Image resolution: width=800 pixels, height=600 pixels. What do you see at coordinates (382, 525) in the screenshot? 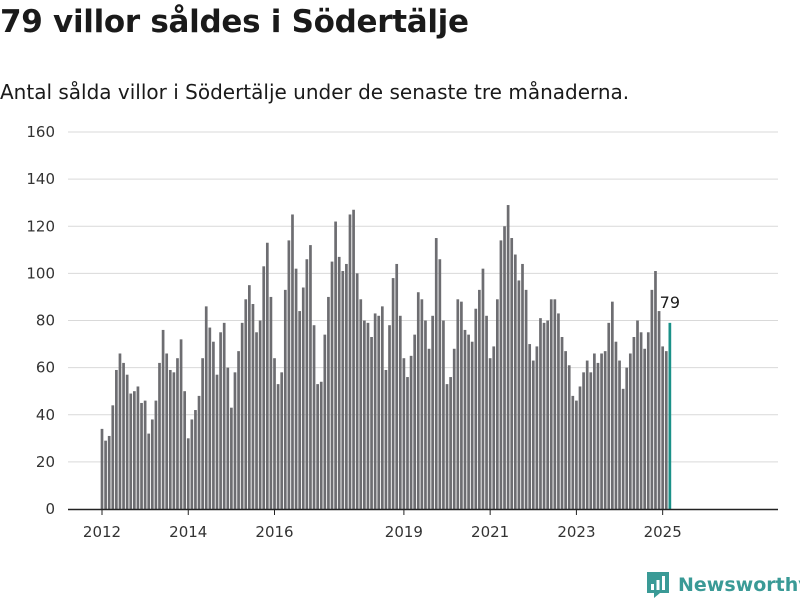
I see `x-axis-ticks: 2012 2014 2016 2019 2021 2023 2025` at bounding box center [382, 525].